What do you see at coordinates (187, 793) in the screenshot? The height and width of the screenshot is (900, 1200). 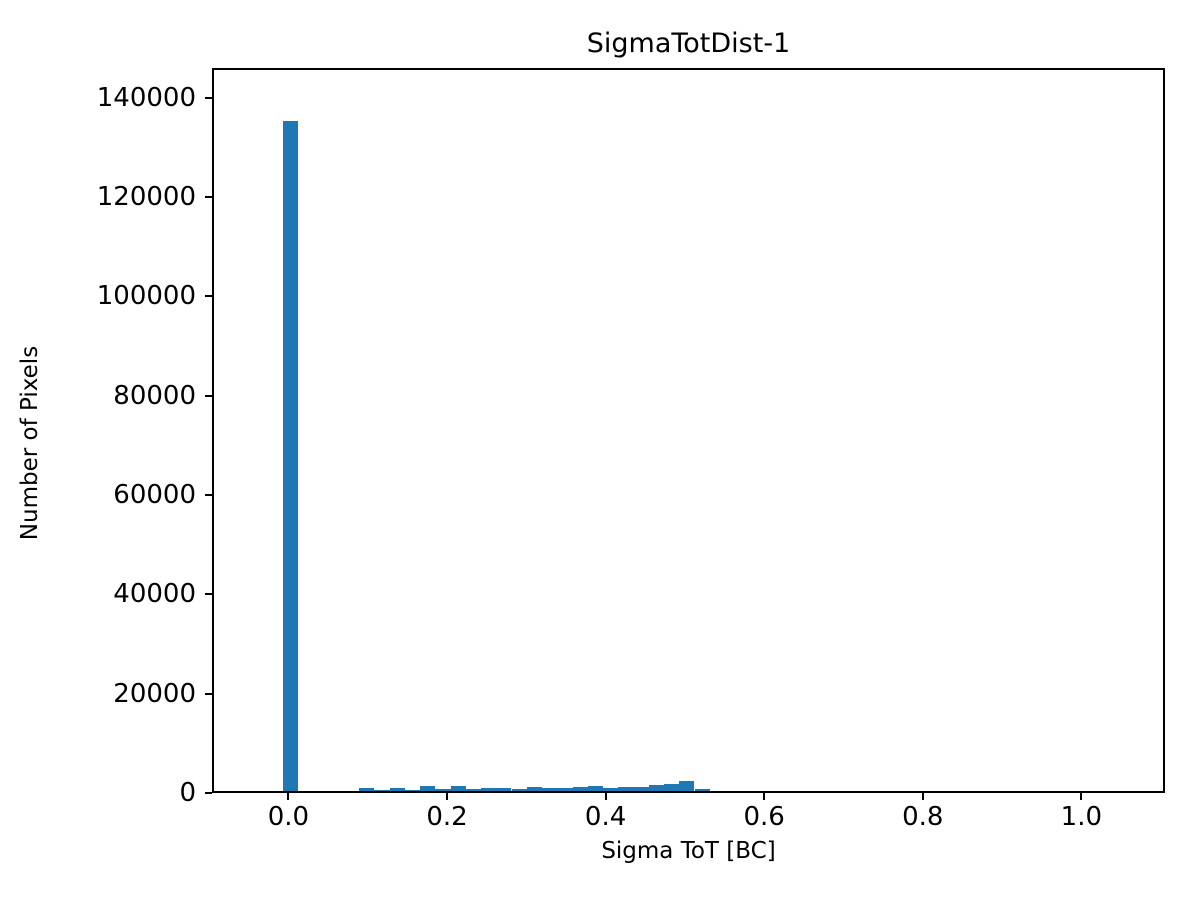 I see `y-tick-label: 0` at bounding box center [187, 793].